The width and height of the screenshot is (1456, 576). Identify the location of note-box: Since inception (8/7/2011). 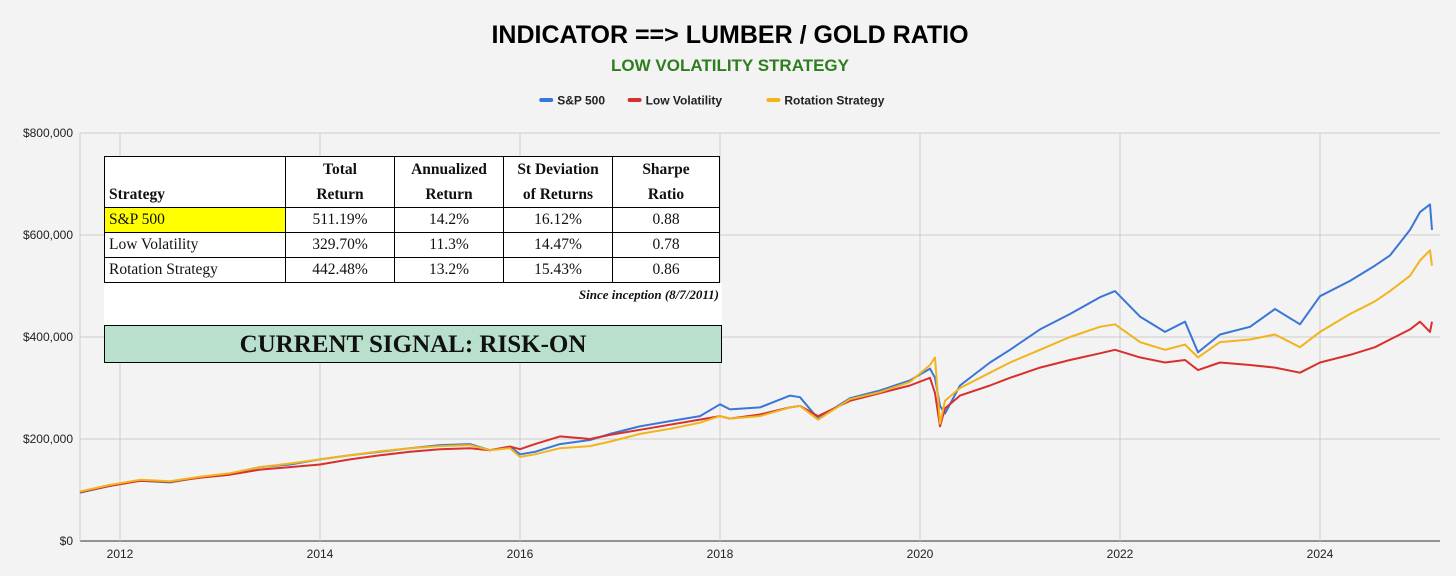
(413, 304).